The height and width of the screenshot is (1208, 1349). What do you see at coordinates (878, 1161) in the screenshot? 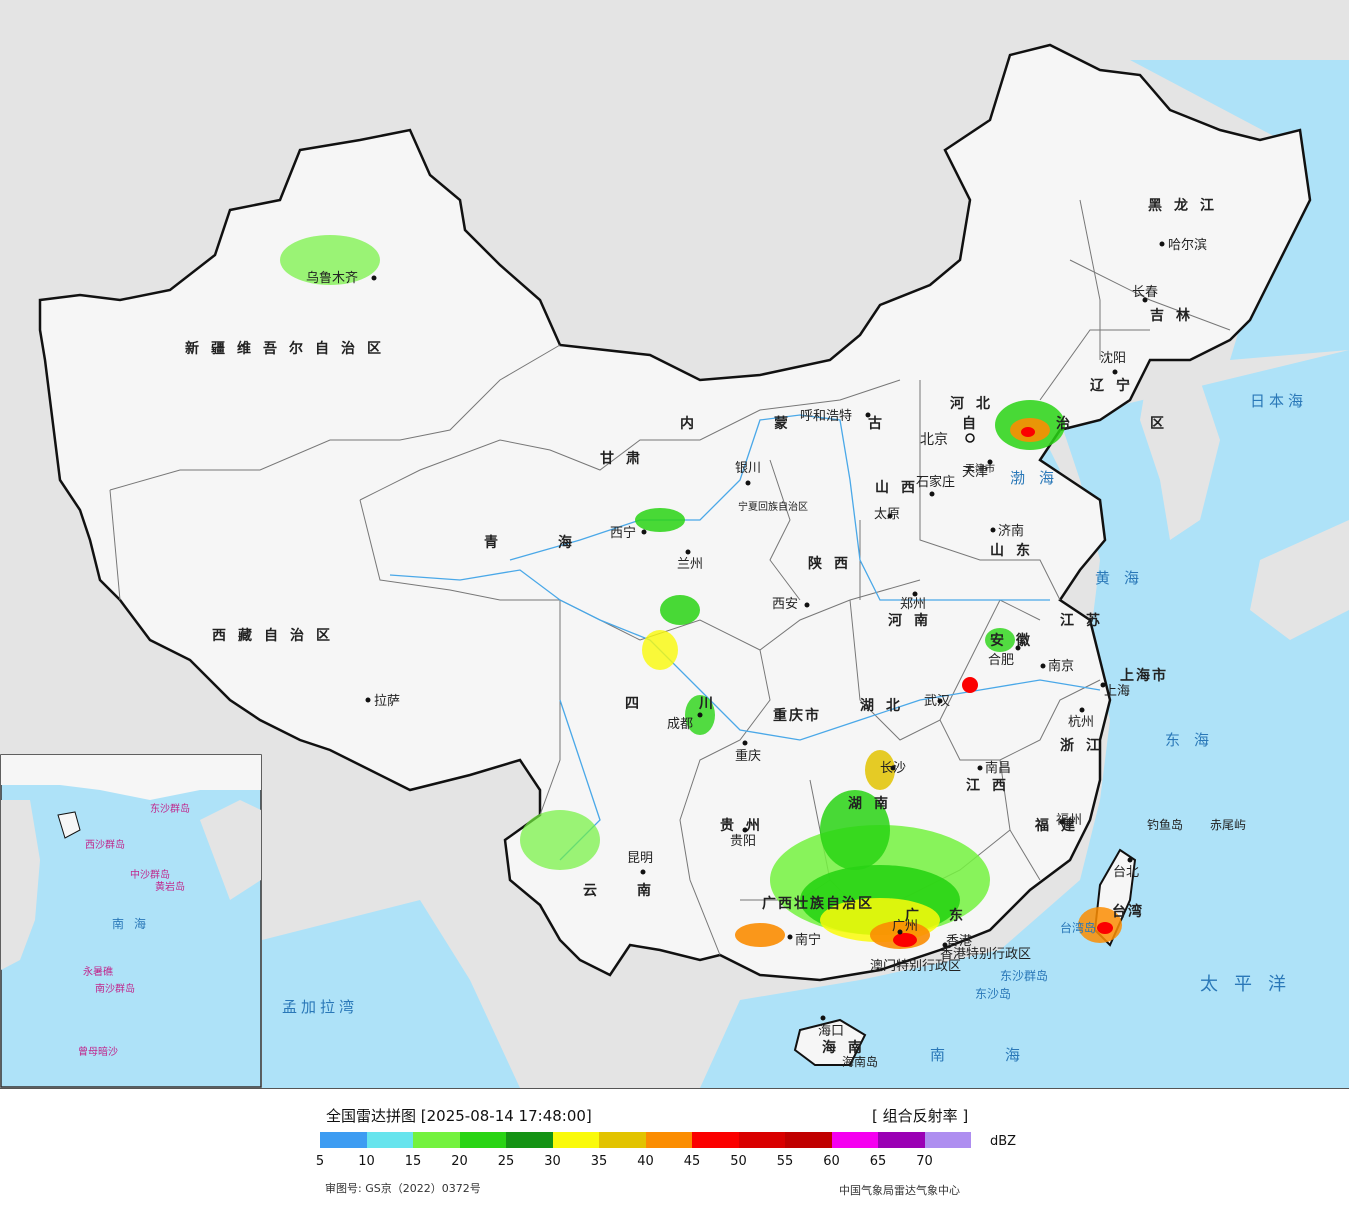
I see `colorbar-tick: 65` at bounding box center [878, 1161].